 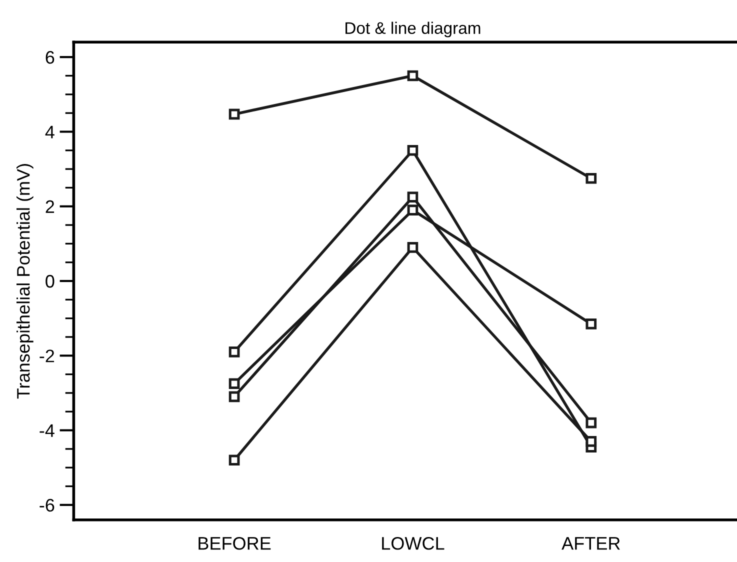 I want to click on y-tick-label: -4, so click(x=47, y=430).